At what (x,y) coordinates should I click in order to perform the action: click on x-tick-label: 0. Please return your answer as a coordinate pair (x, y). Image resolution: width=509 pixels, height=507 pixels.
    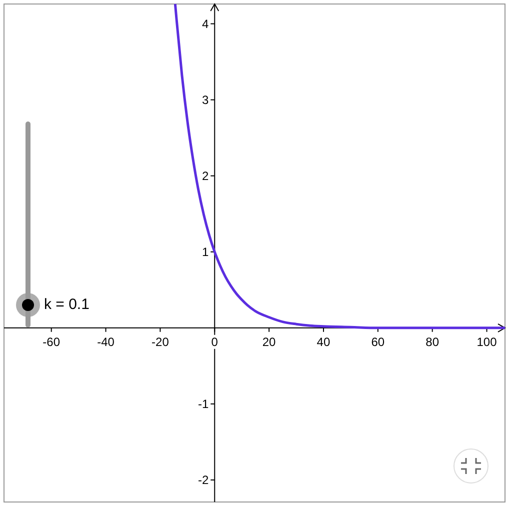
    Looking at the image, I should click on (214, 341).